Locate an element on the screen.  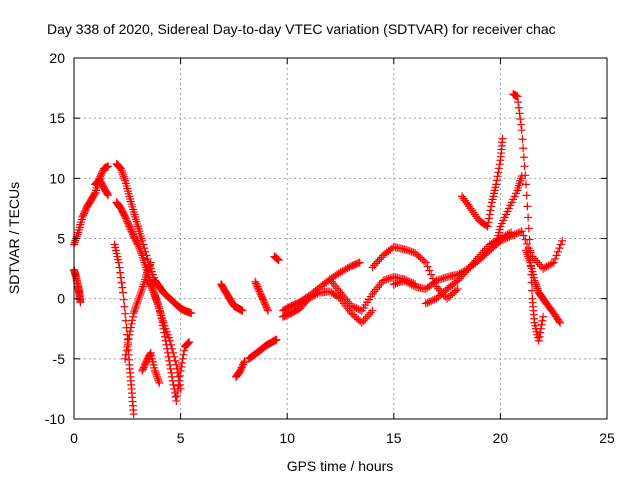
x-tick-label: 5 is located at coordinates (181, 438).